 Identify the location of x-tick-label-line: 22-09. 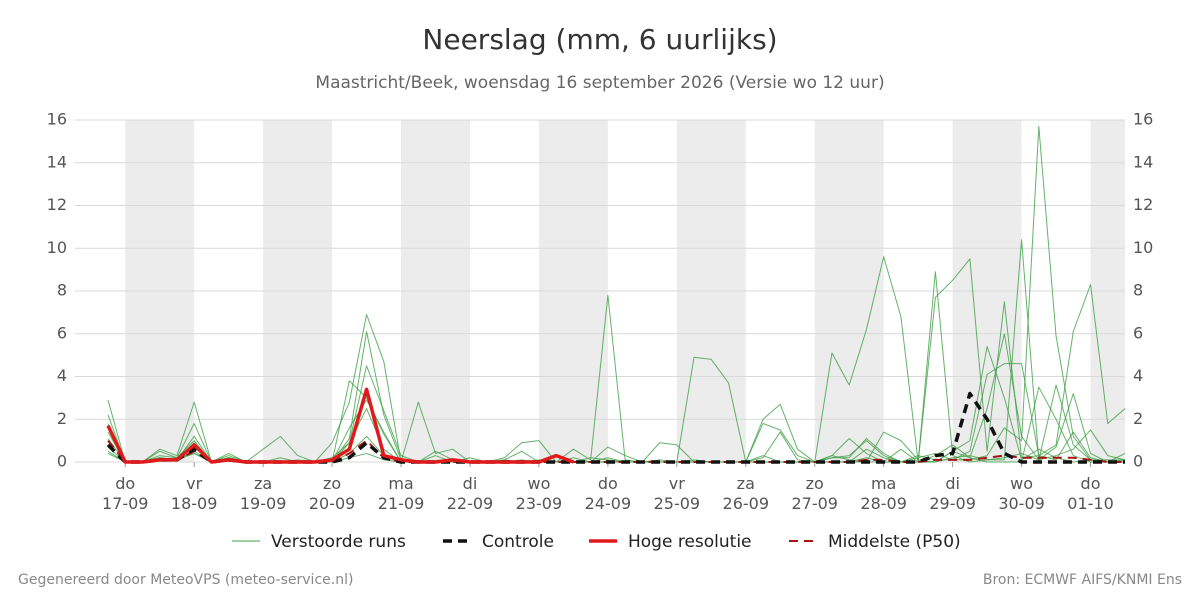
(470, 503).